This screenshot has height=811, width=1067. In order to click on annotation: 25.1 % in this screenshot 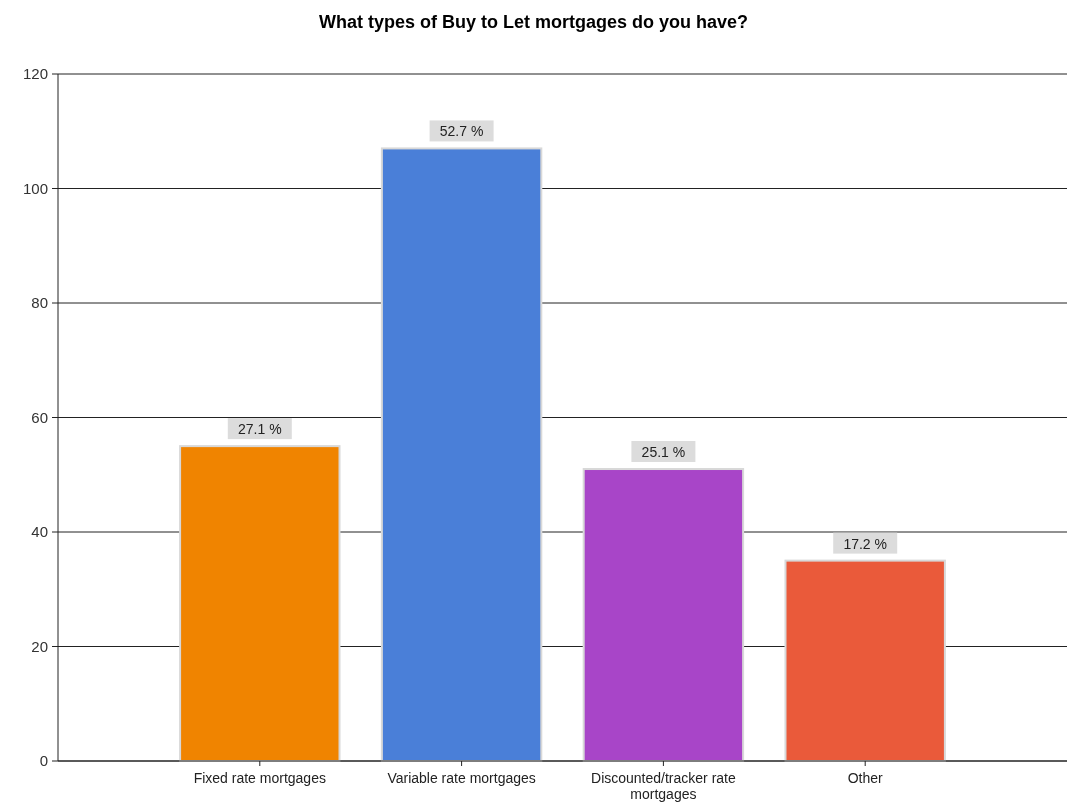, I will do `click(663, 452)`.